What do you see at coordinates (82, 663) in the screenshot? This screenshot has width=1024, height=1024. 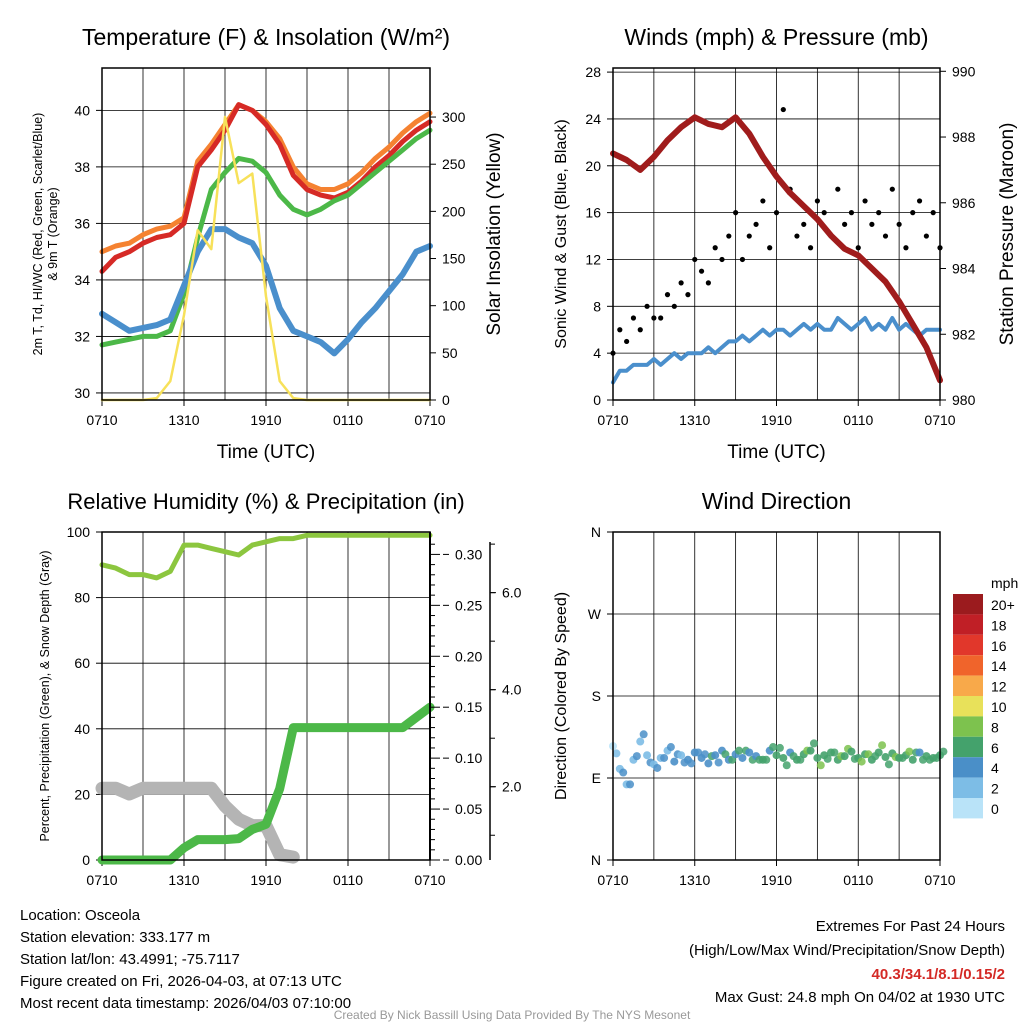 I see `y-tick-label: 60` at bounding box center [82, 663].